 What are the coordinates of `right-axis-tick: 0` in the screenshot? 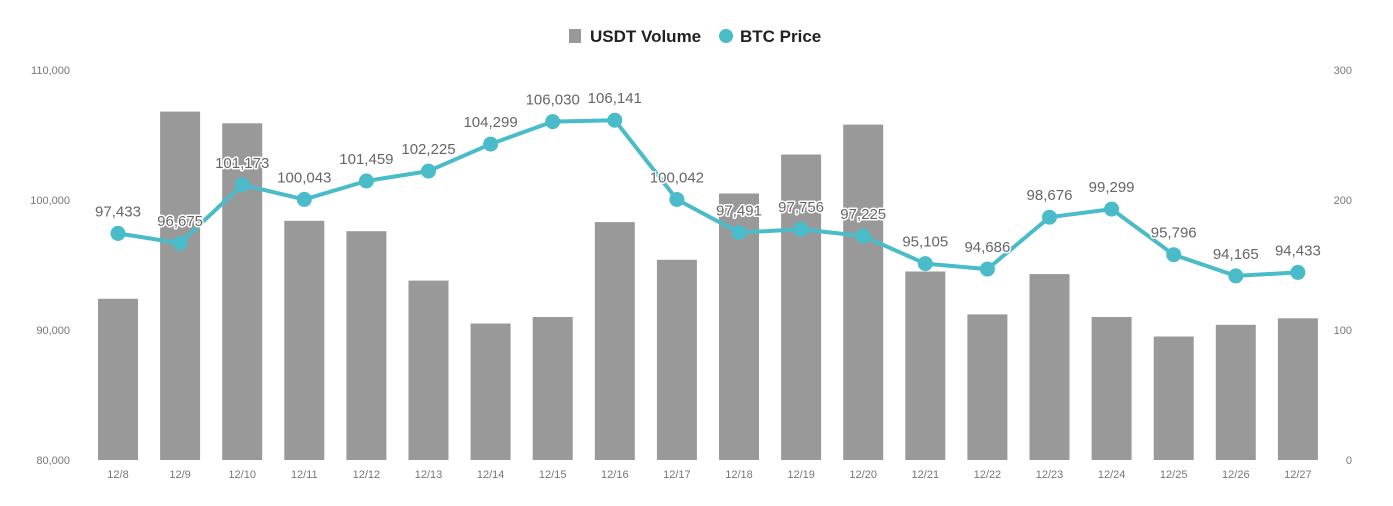 It's located at (1349, 461).